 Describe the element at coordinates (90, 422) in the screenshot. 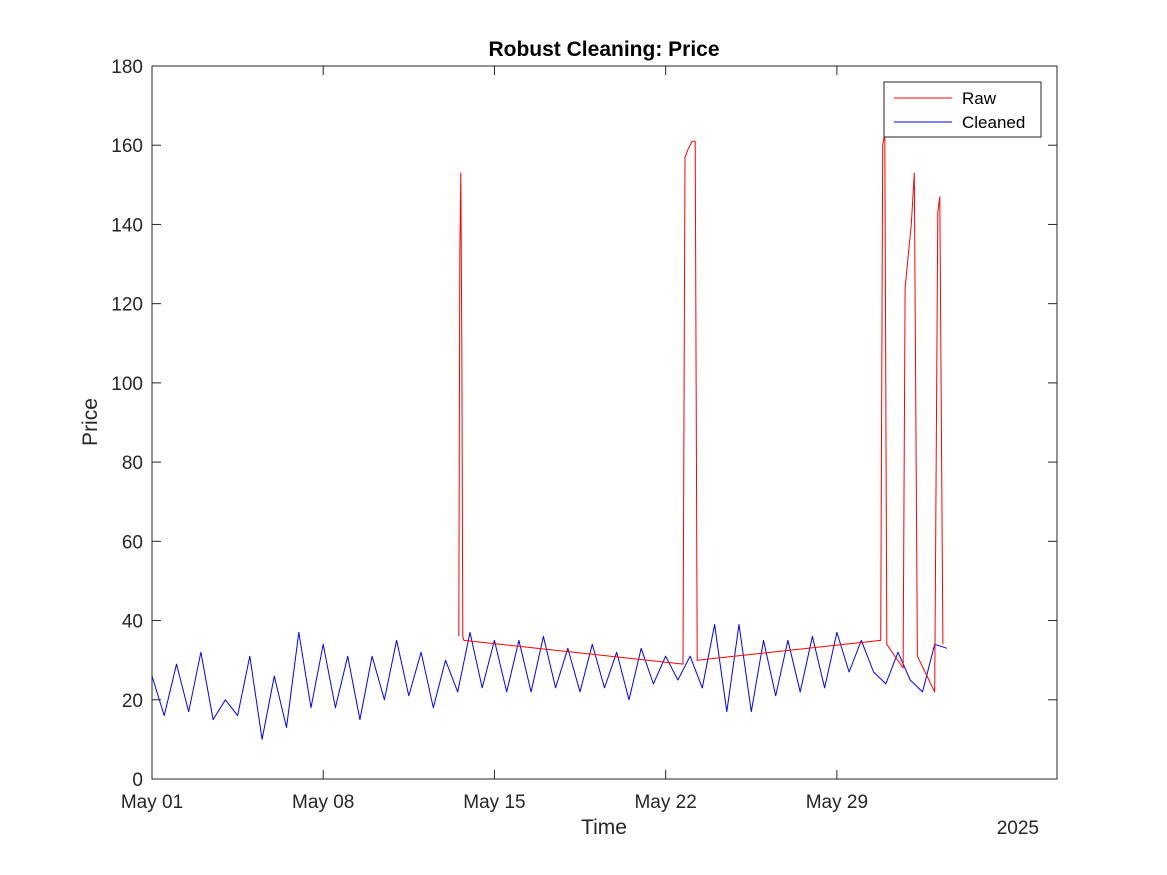

I see `y-axis-label: Price` at that location.